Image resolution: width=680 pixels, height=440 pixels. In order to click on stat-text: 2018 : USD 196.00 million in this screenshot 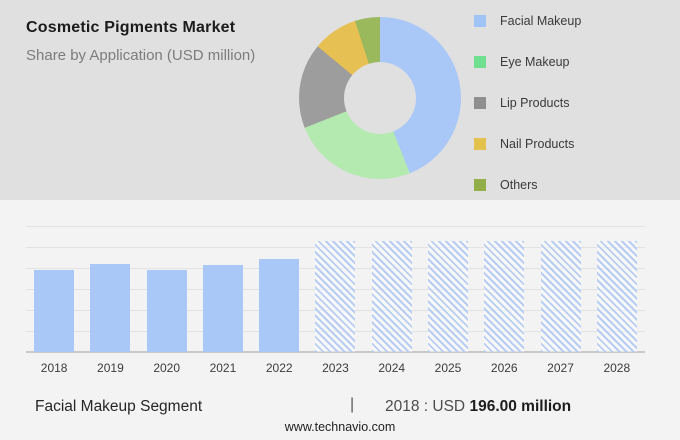, I will do `click(478, 407)`.